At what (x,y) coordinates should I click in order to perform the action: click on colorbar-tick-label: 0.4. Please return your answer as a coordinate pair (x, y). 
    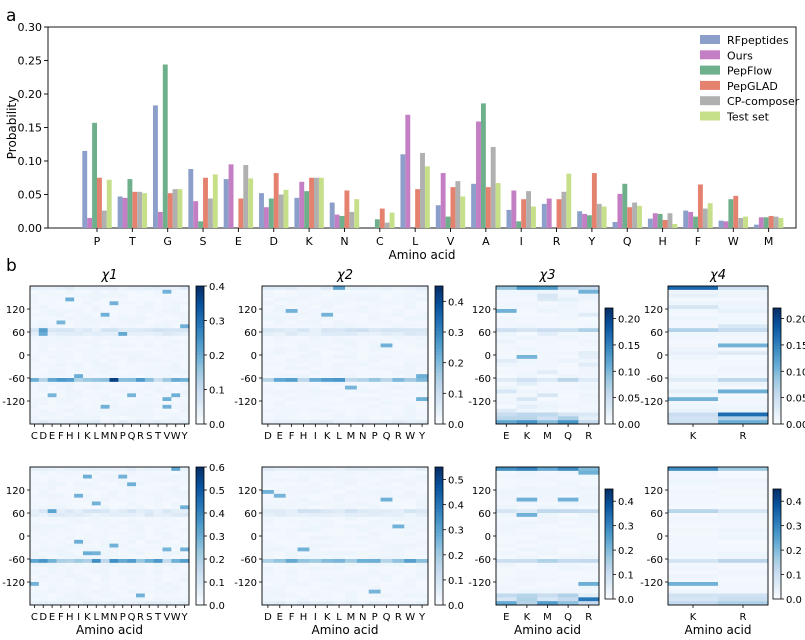
    Looking at the image, I should click on (626, 502).